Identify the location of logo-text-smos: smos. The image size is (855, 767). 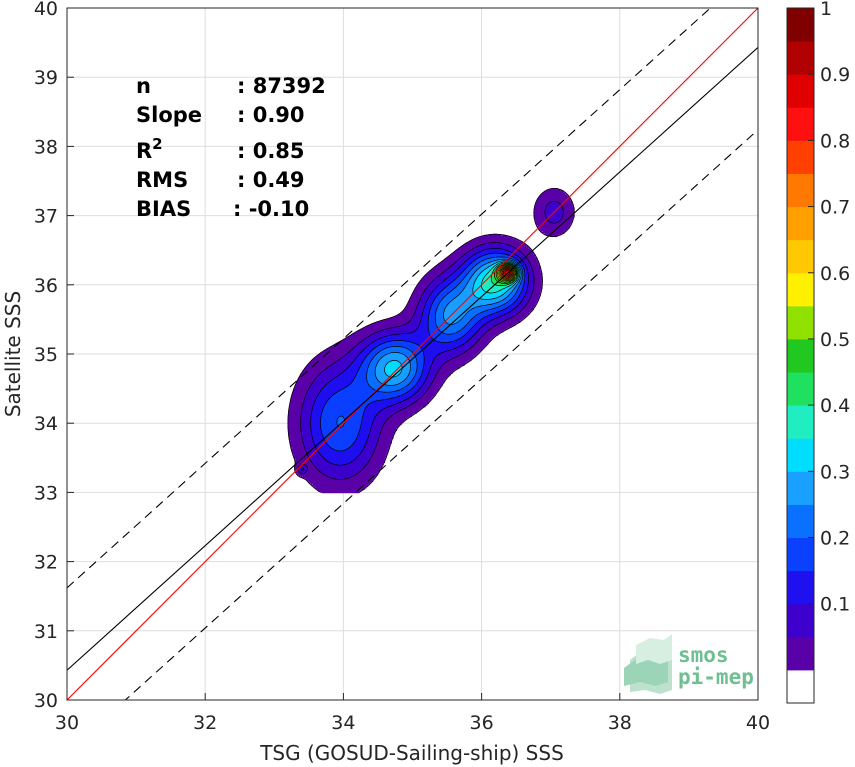
(703, 655).